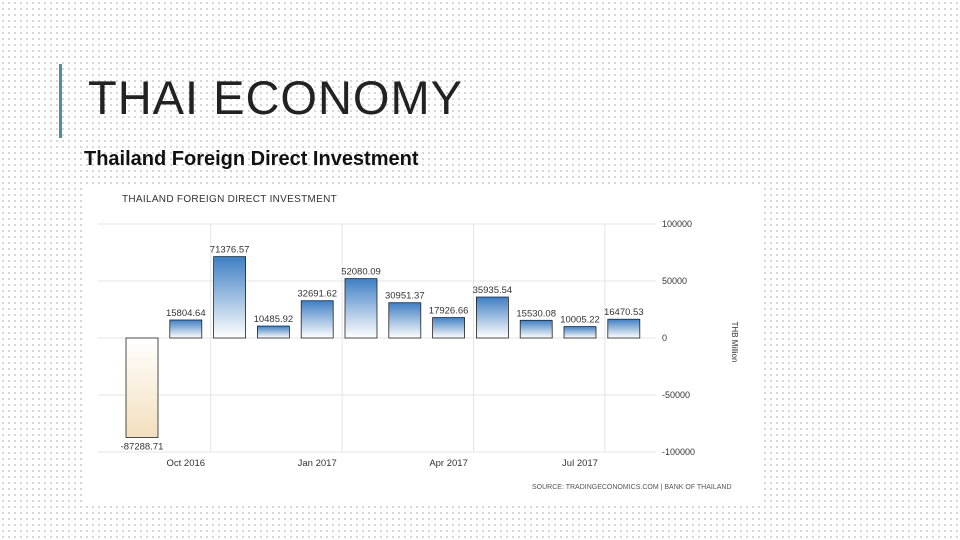  I want to click on y-tick-label: -100000, so click(678, 452).